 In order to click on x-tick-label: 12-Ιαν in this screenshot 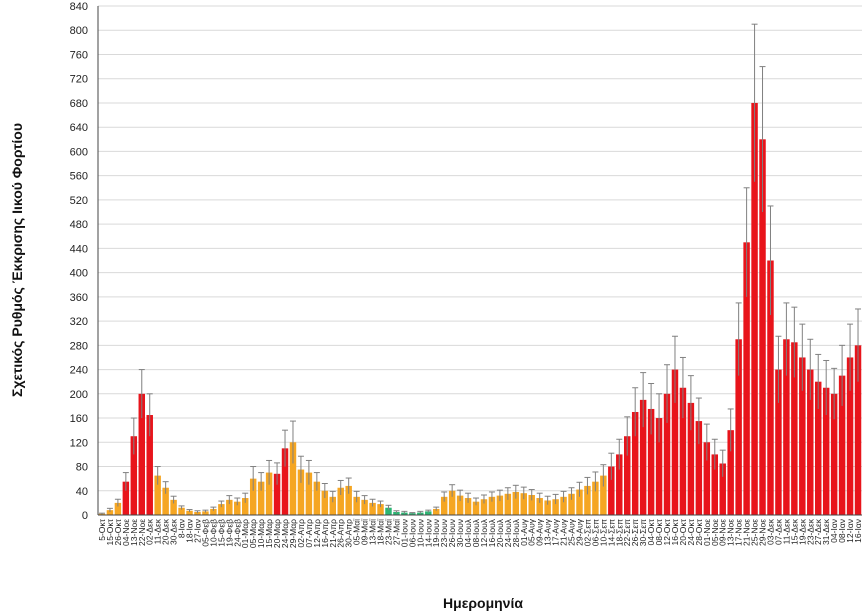, I will do `click(850, 531)`.